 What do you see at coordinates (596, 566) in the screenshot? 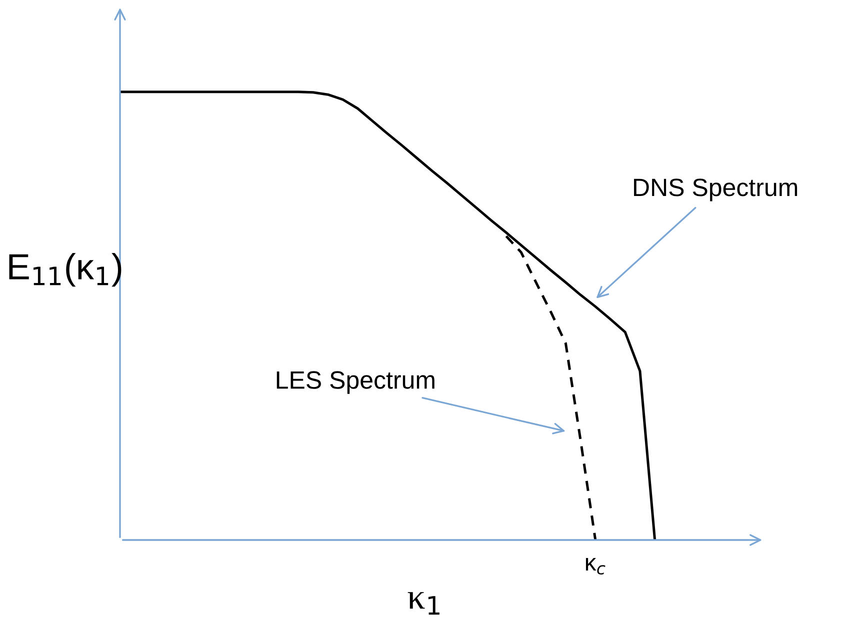
I see `text: κ$_{c}$` at bounding box center [596, 566].